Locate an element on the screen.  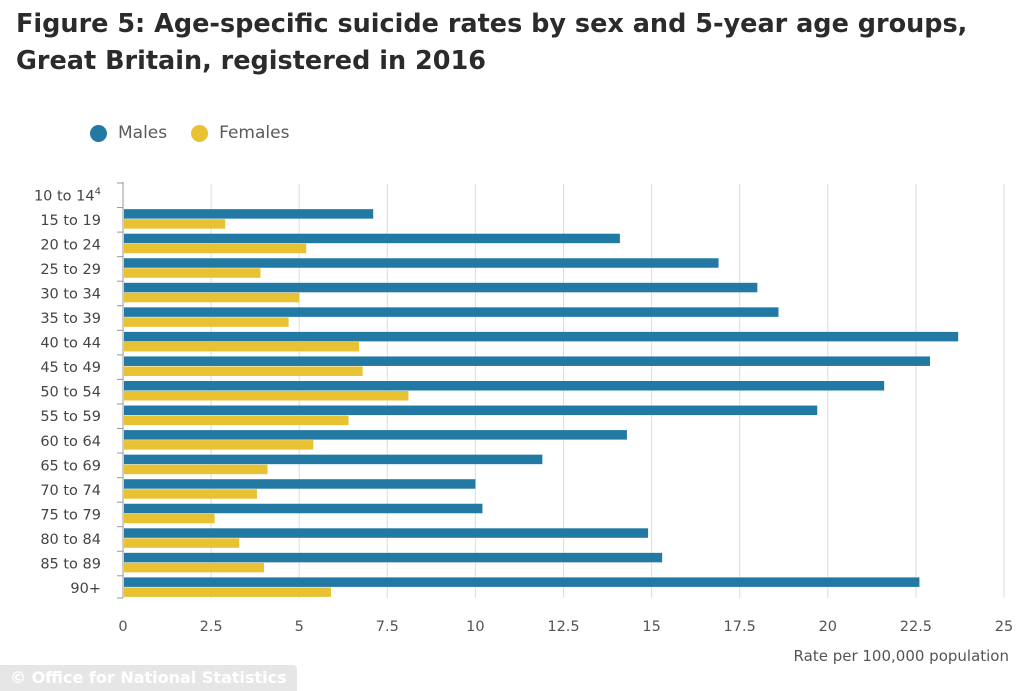
x-tick-label: 7.5 is located at coordinates (387, 627).